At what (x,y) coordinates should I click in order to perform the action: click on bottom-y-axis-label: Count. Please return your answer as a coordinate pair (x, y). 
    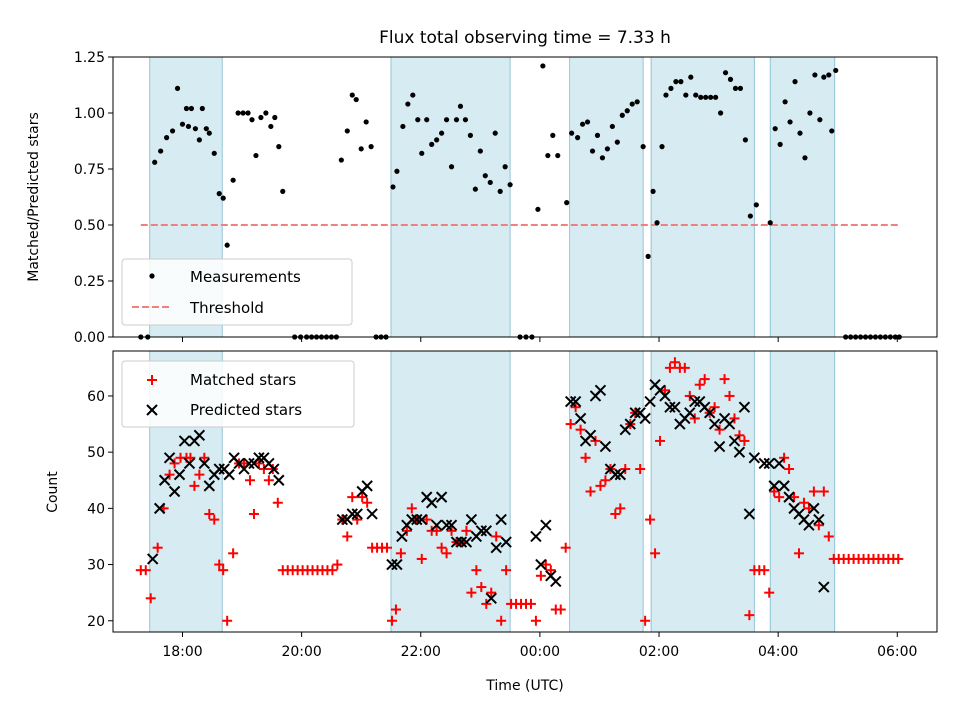
    Looking at the image, I should click on (53, 492).